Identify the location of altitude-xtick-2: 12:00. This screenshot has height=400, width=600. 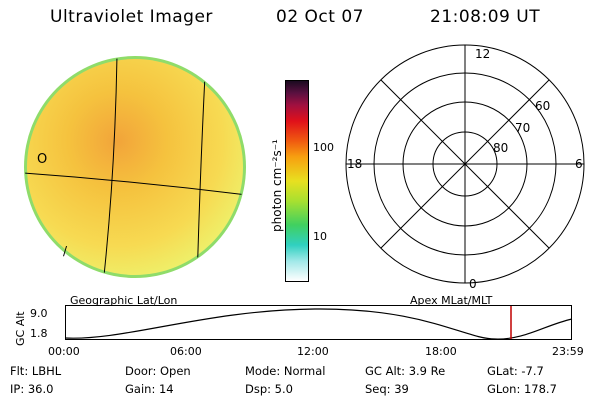
(313, 351).